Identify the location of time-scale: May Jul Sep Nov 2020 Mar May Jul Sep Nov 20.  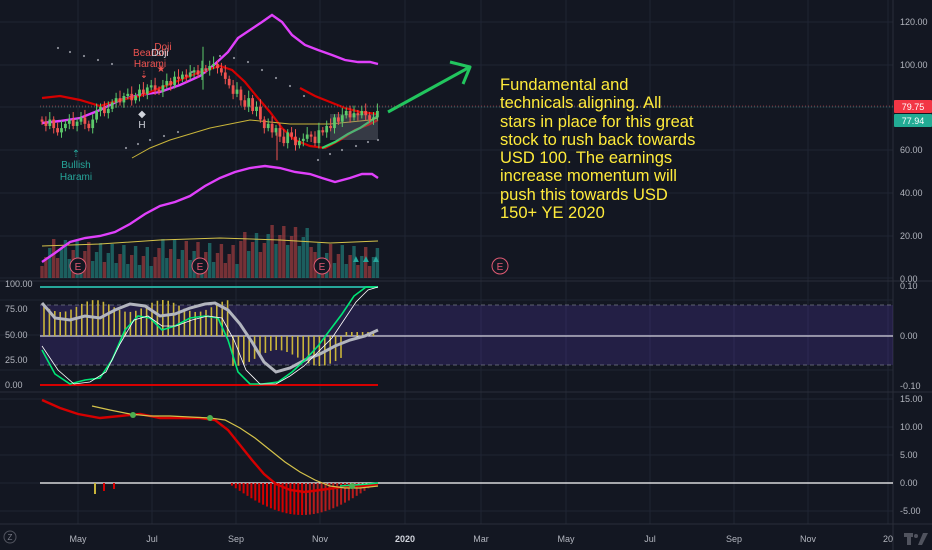
(481, 539).